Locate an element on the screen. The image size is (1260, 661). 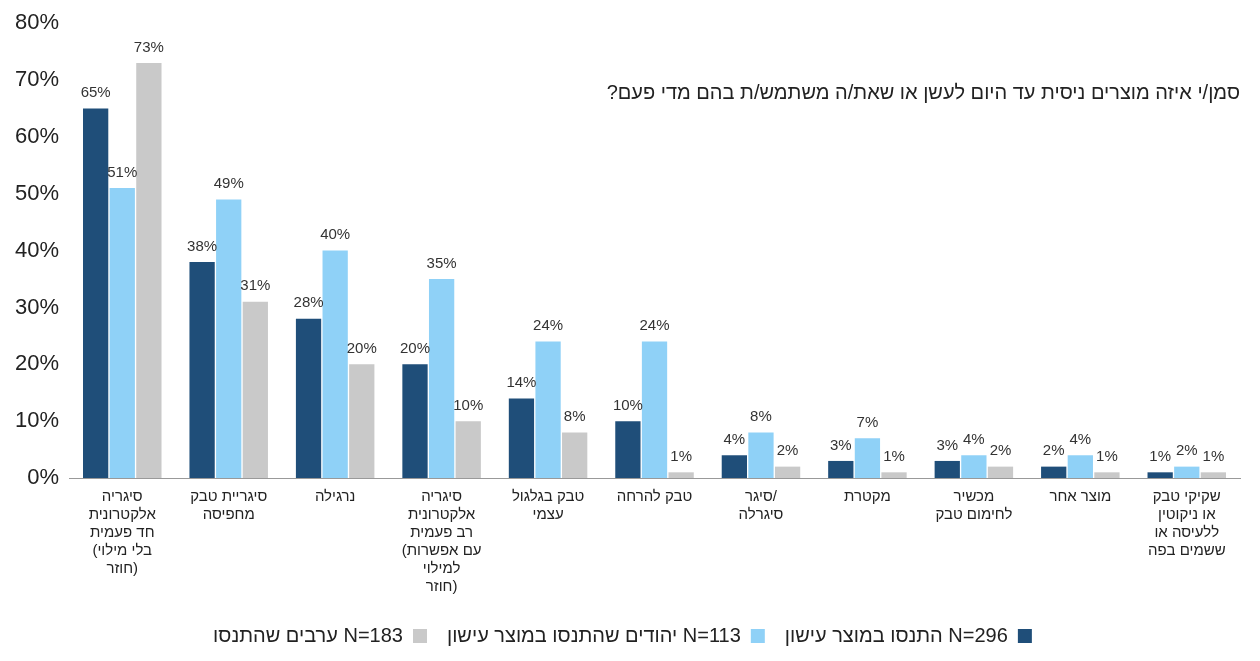
data-label: 65% is located at coordinates (95, 92).